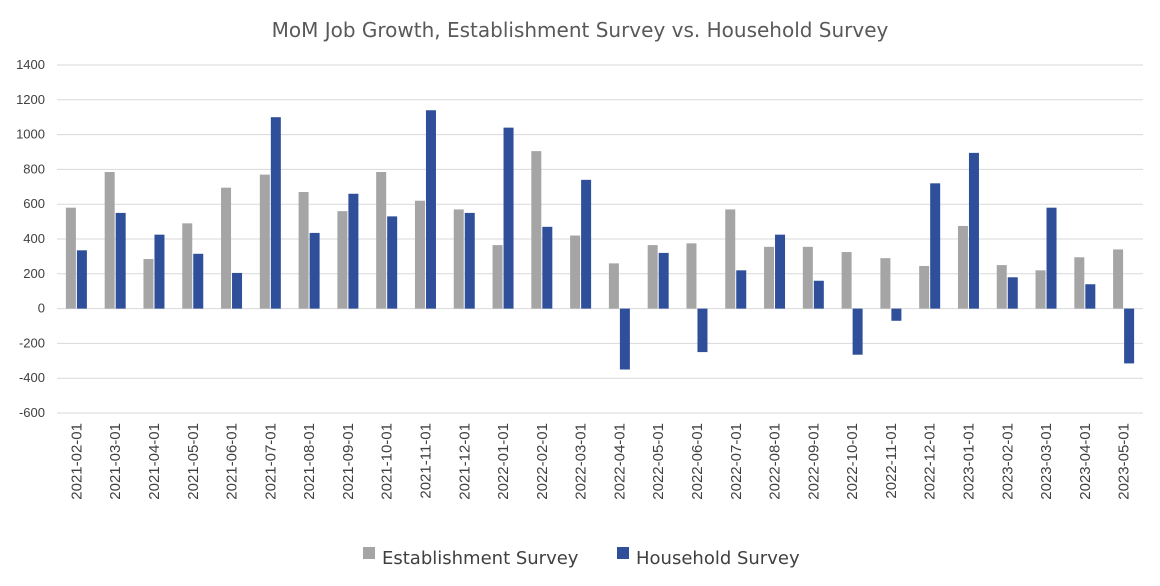  I want to click on x-tick-label: 2021-05-01, so click(193, 461).